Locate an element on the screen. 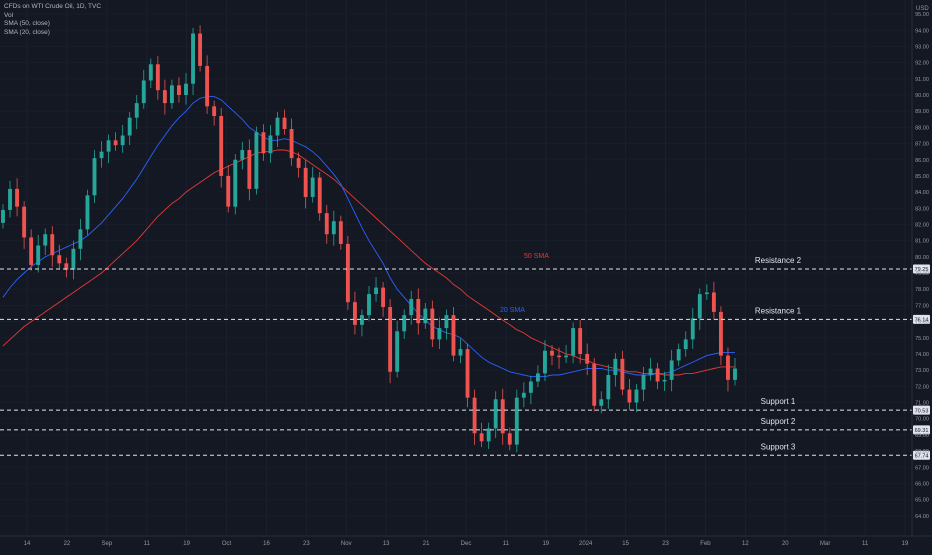  y-tick-label: 74.00 is located at coordinates (922, 355).